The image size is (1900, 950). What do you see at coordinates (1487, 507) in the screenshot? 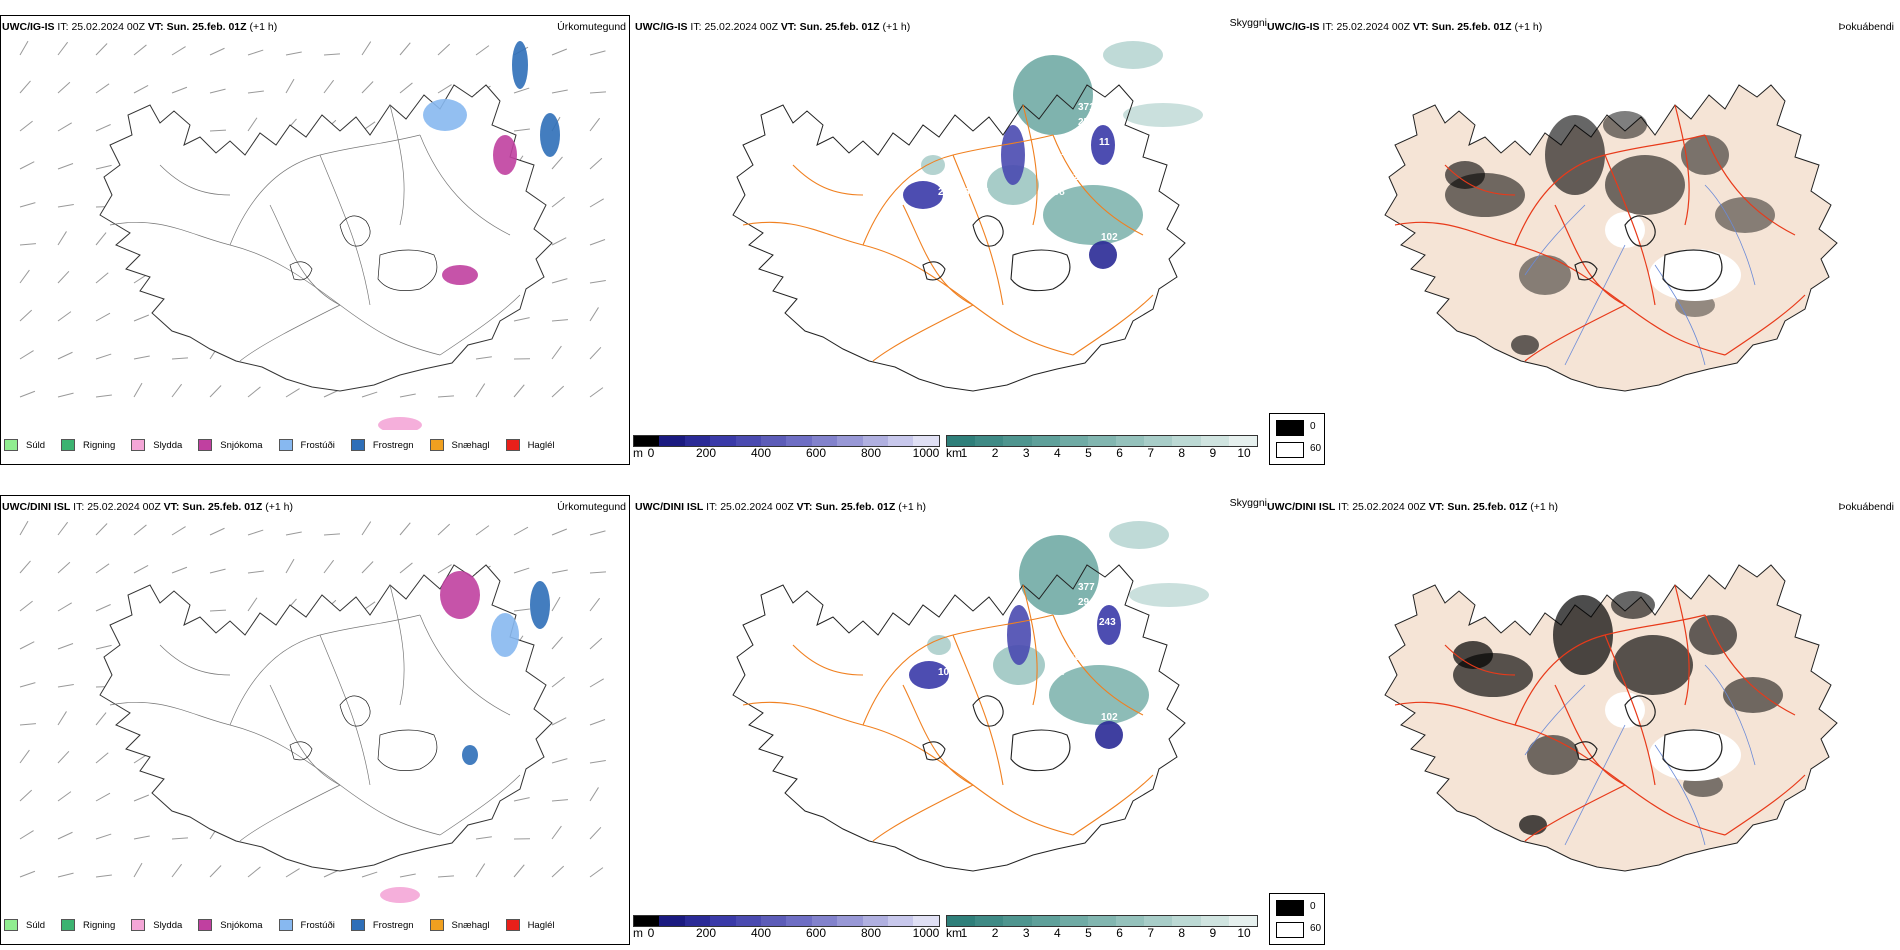
I see `vt-value: Sun. 25.feb. 01Z` at bounding box center [1487, 507].